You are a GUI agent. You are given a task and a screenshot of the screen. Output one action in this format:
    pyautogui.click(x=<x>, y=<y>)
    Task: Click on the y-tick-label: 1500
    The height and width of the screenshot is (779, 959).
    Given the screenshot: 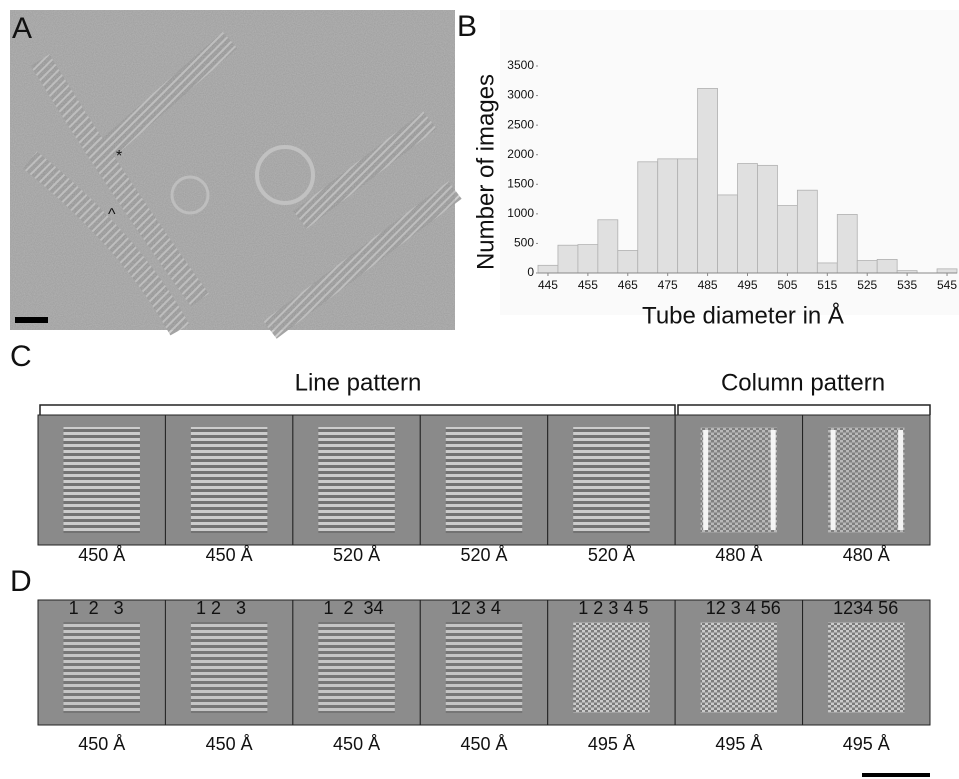 What is the action you would take?
    pyautogui.click(x=520, y=183)
    